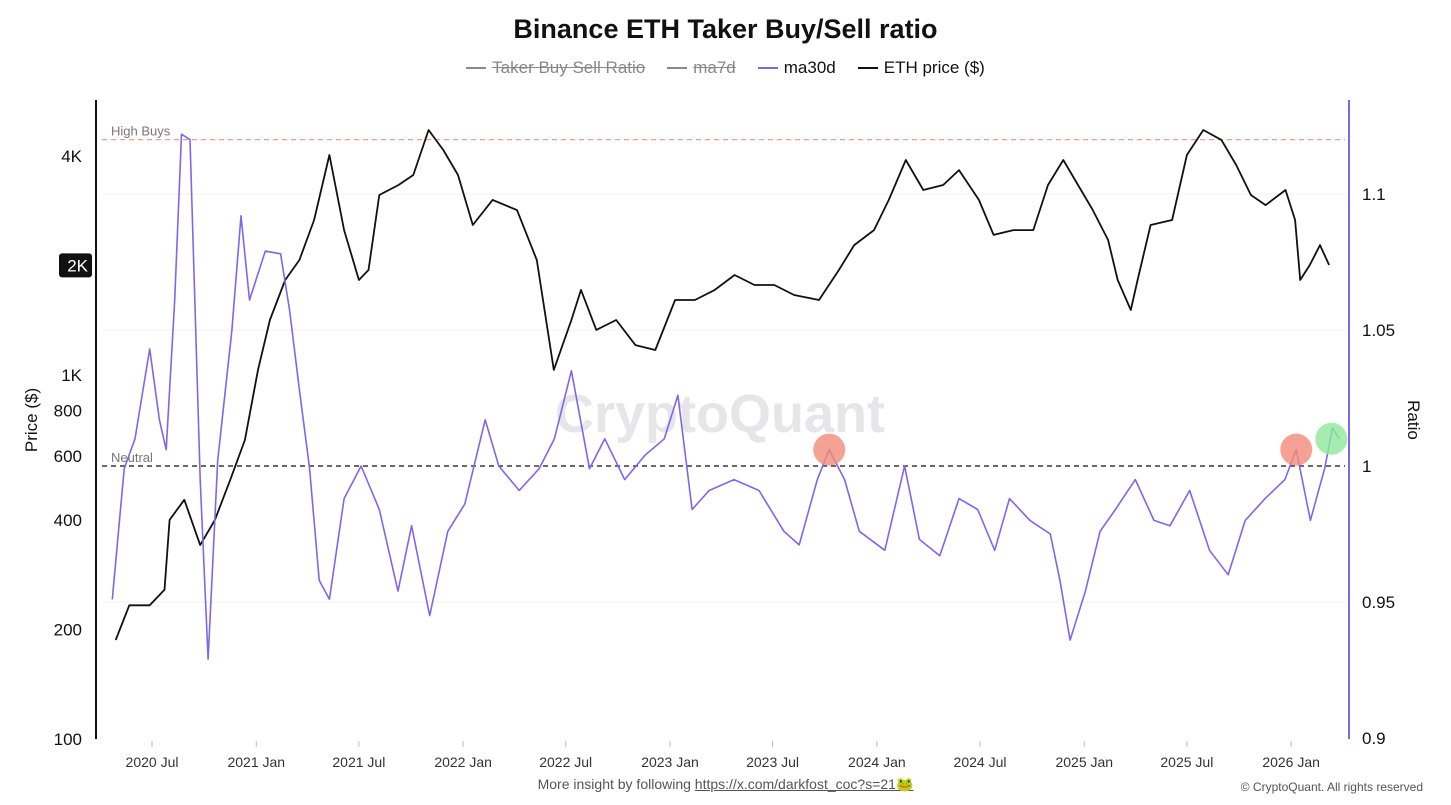 This screenshot has width=1451, height=805. I want to click on y-right-tick-label: 0.95, so click(1378, 602).